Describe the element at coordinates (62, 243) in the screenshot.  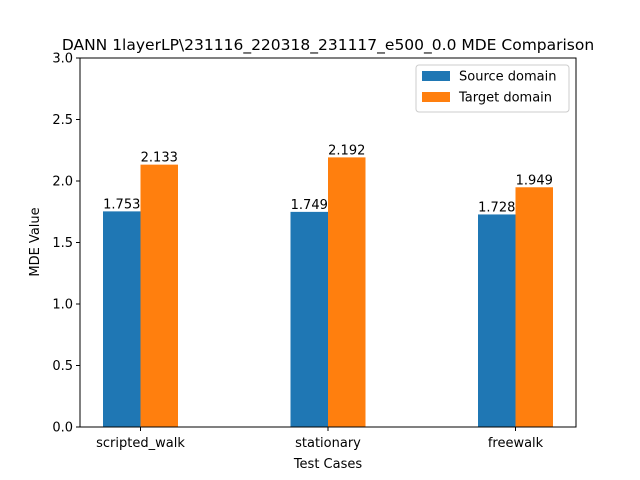
I see `y-tick-label: 1.5` at that location.